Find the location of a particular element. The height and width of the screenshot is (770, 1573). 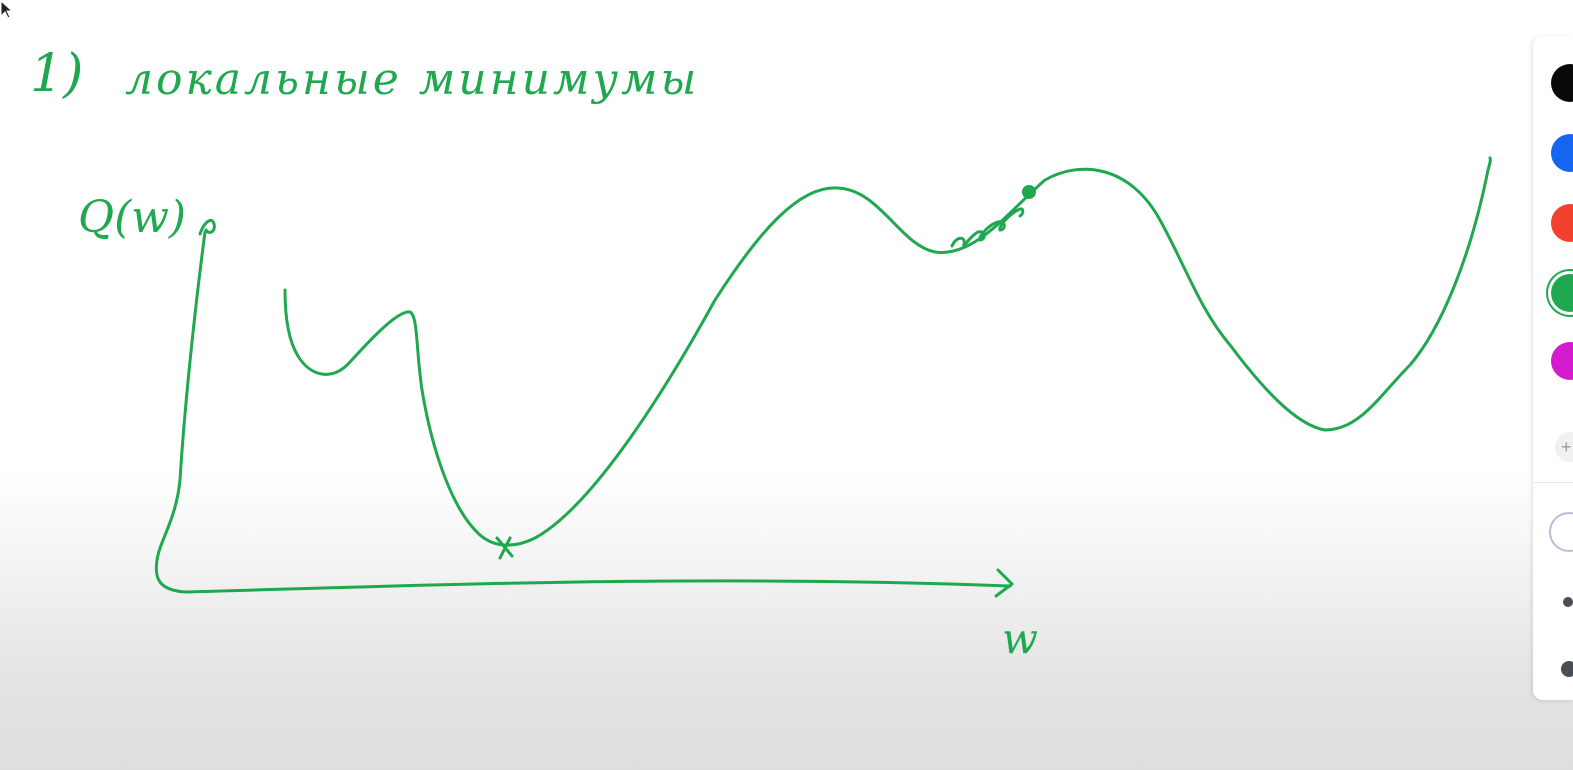

color-swatch-black is located at coordinates (1562, 83).